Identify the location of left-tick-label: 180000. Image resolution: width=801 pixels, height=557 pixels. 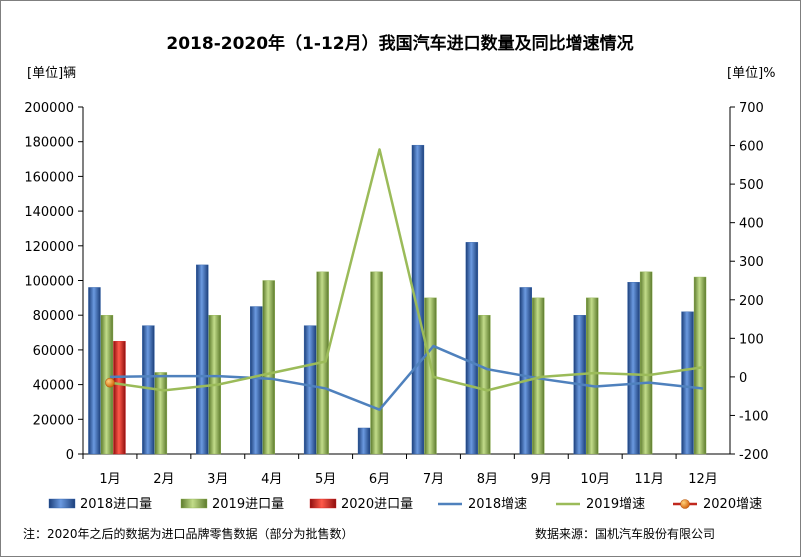
(49, 143).